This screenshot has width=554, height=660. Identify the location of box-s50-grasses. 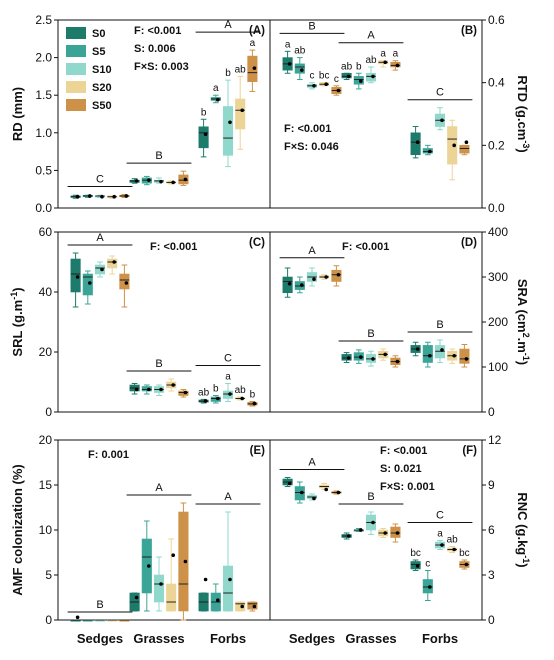
(395, 361).